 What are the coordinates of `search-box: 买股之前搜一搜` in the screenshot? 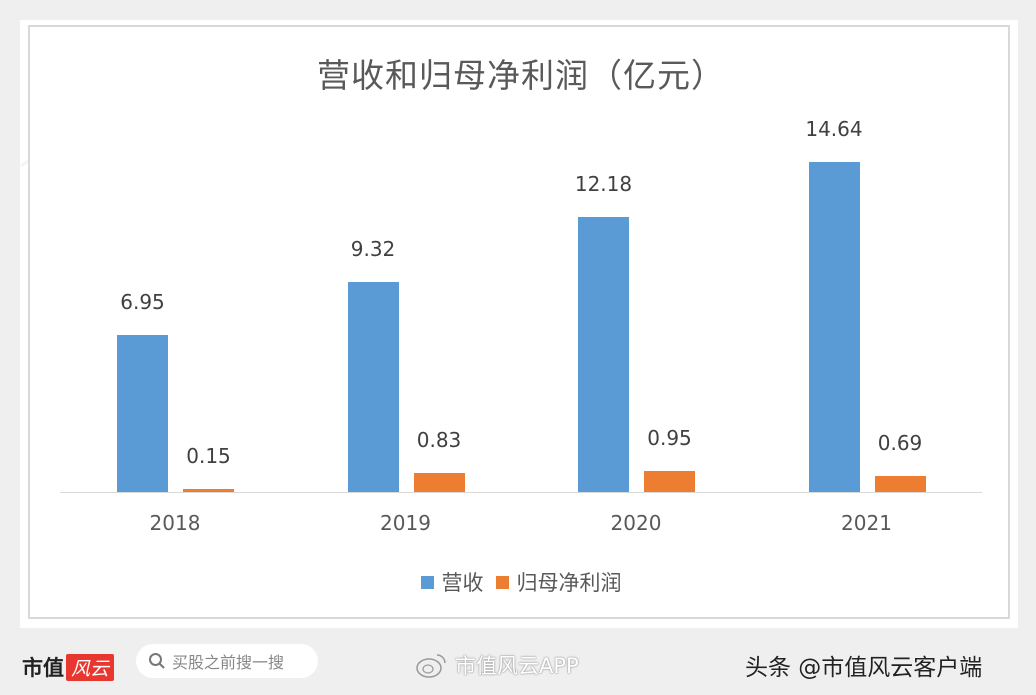 It's located at (227, 661).